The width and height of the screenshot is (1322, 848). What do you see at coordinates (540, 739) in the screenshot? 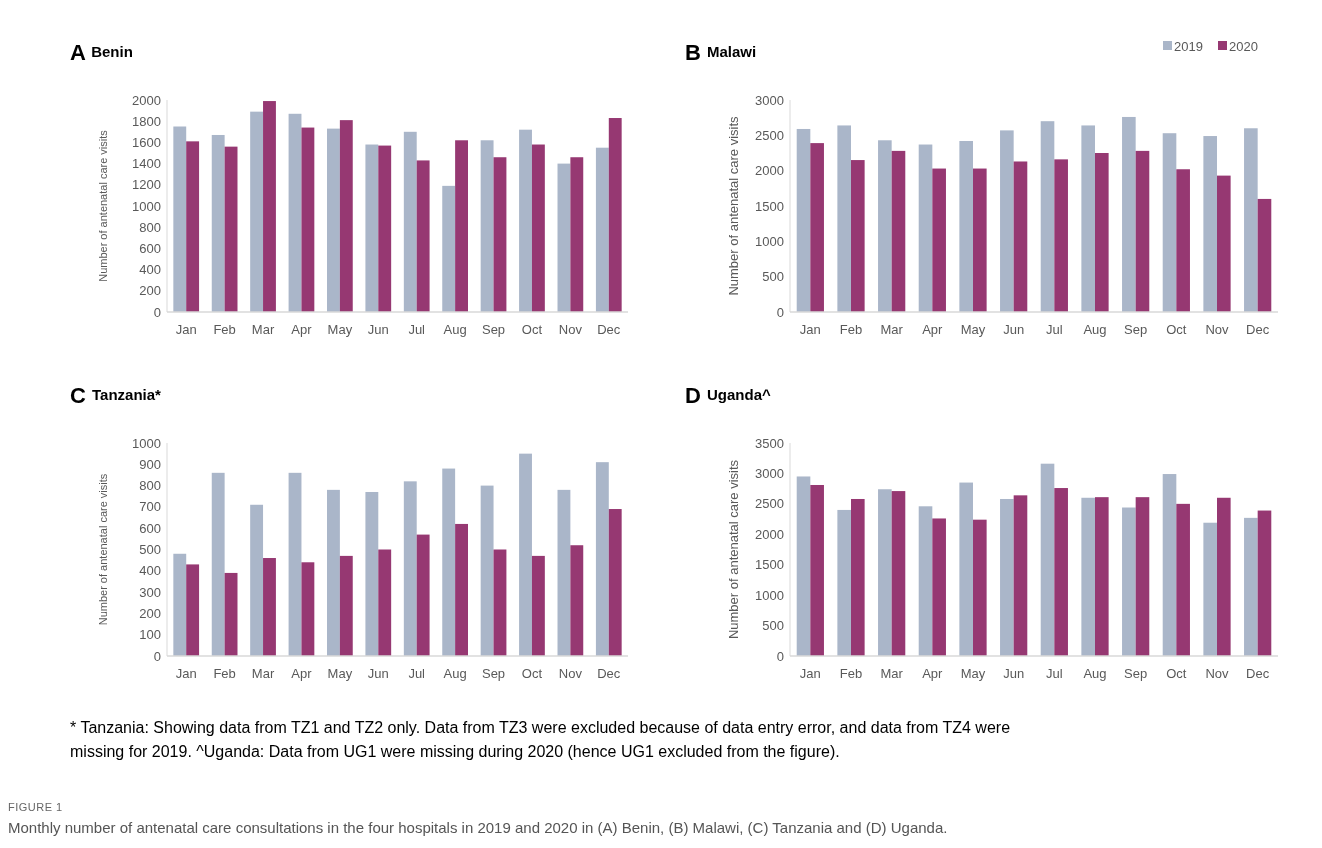
I see `text: * Tanzania: Showing data from TZ1 and TZ2 only. Data from TZ3 were excluded because of data entry error, and data from TZ4 were missing for 2019. ^Uganda: Data from UG1 were missing during 2020 (hence UG1 excluded from the figure).` at bounding box center [540, 739].